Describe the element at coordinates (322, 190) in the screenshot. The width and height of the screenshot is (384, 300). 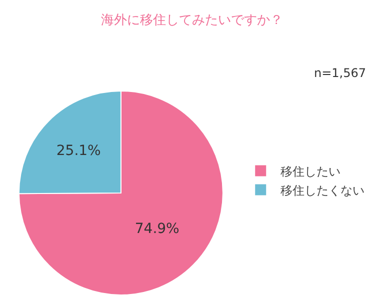
I see `legend-label: 移住したくない` at that location.